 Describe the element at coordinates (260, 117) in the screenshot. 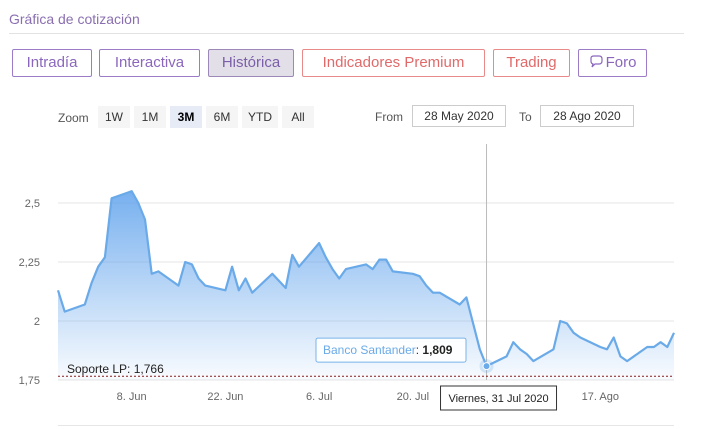

I see `zoom-ytd-button: YTD` at that location.